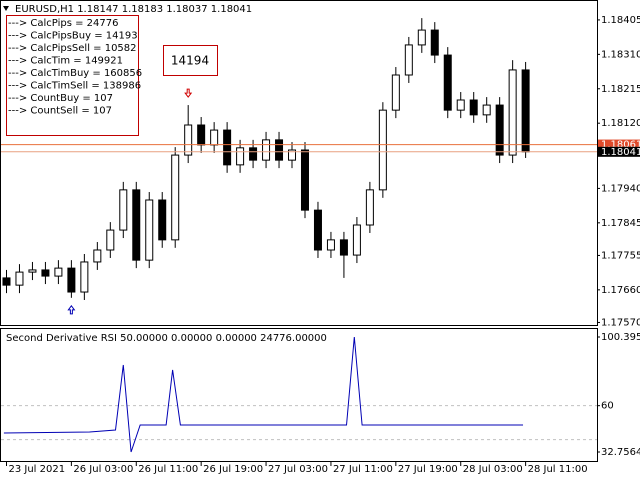 This screenshot has height=480, width=640. Describe the element at coordinates (63, 23) in the screenshot. I see `info-line: ---> CalcPips = 24776` at that location.